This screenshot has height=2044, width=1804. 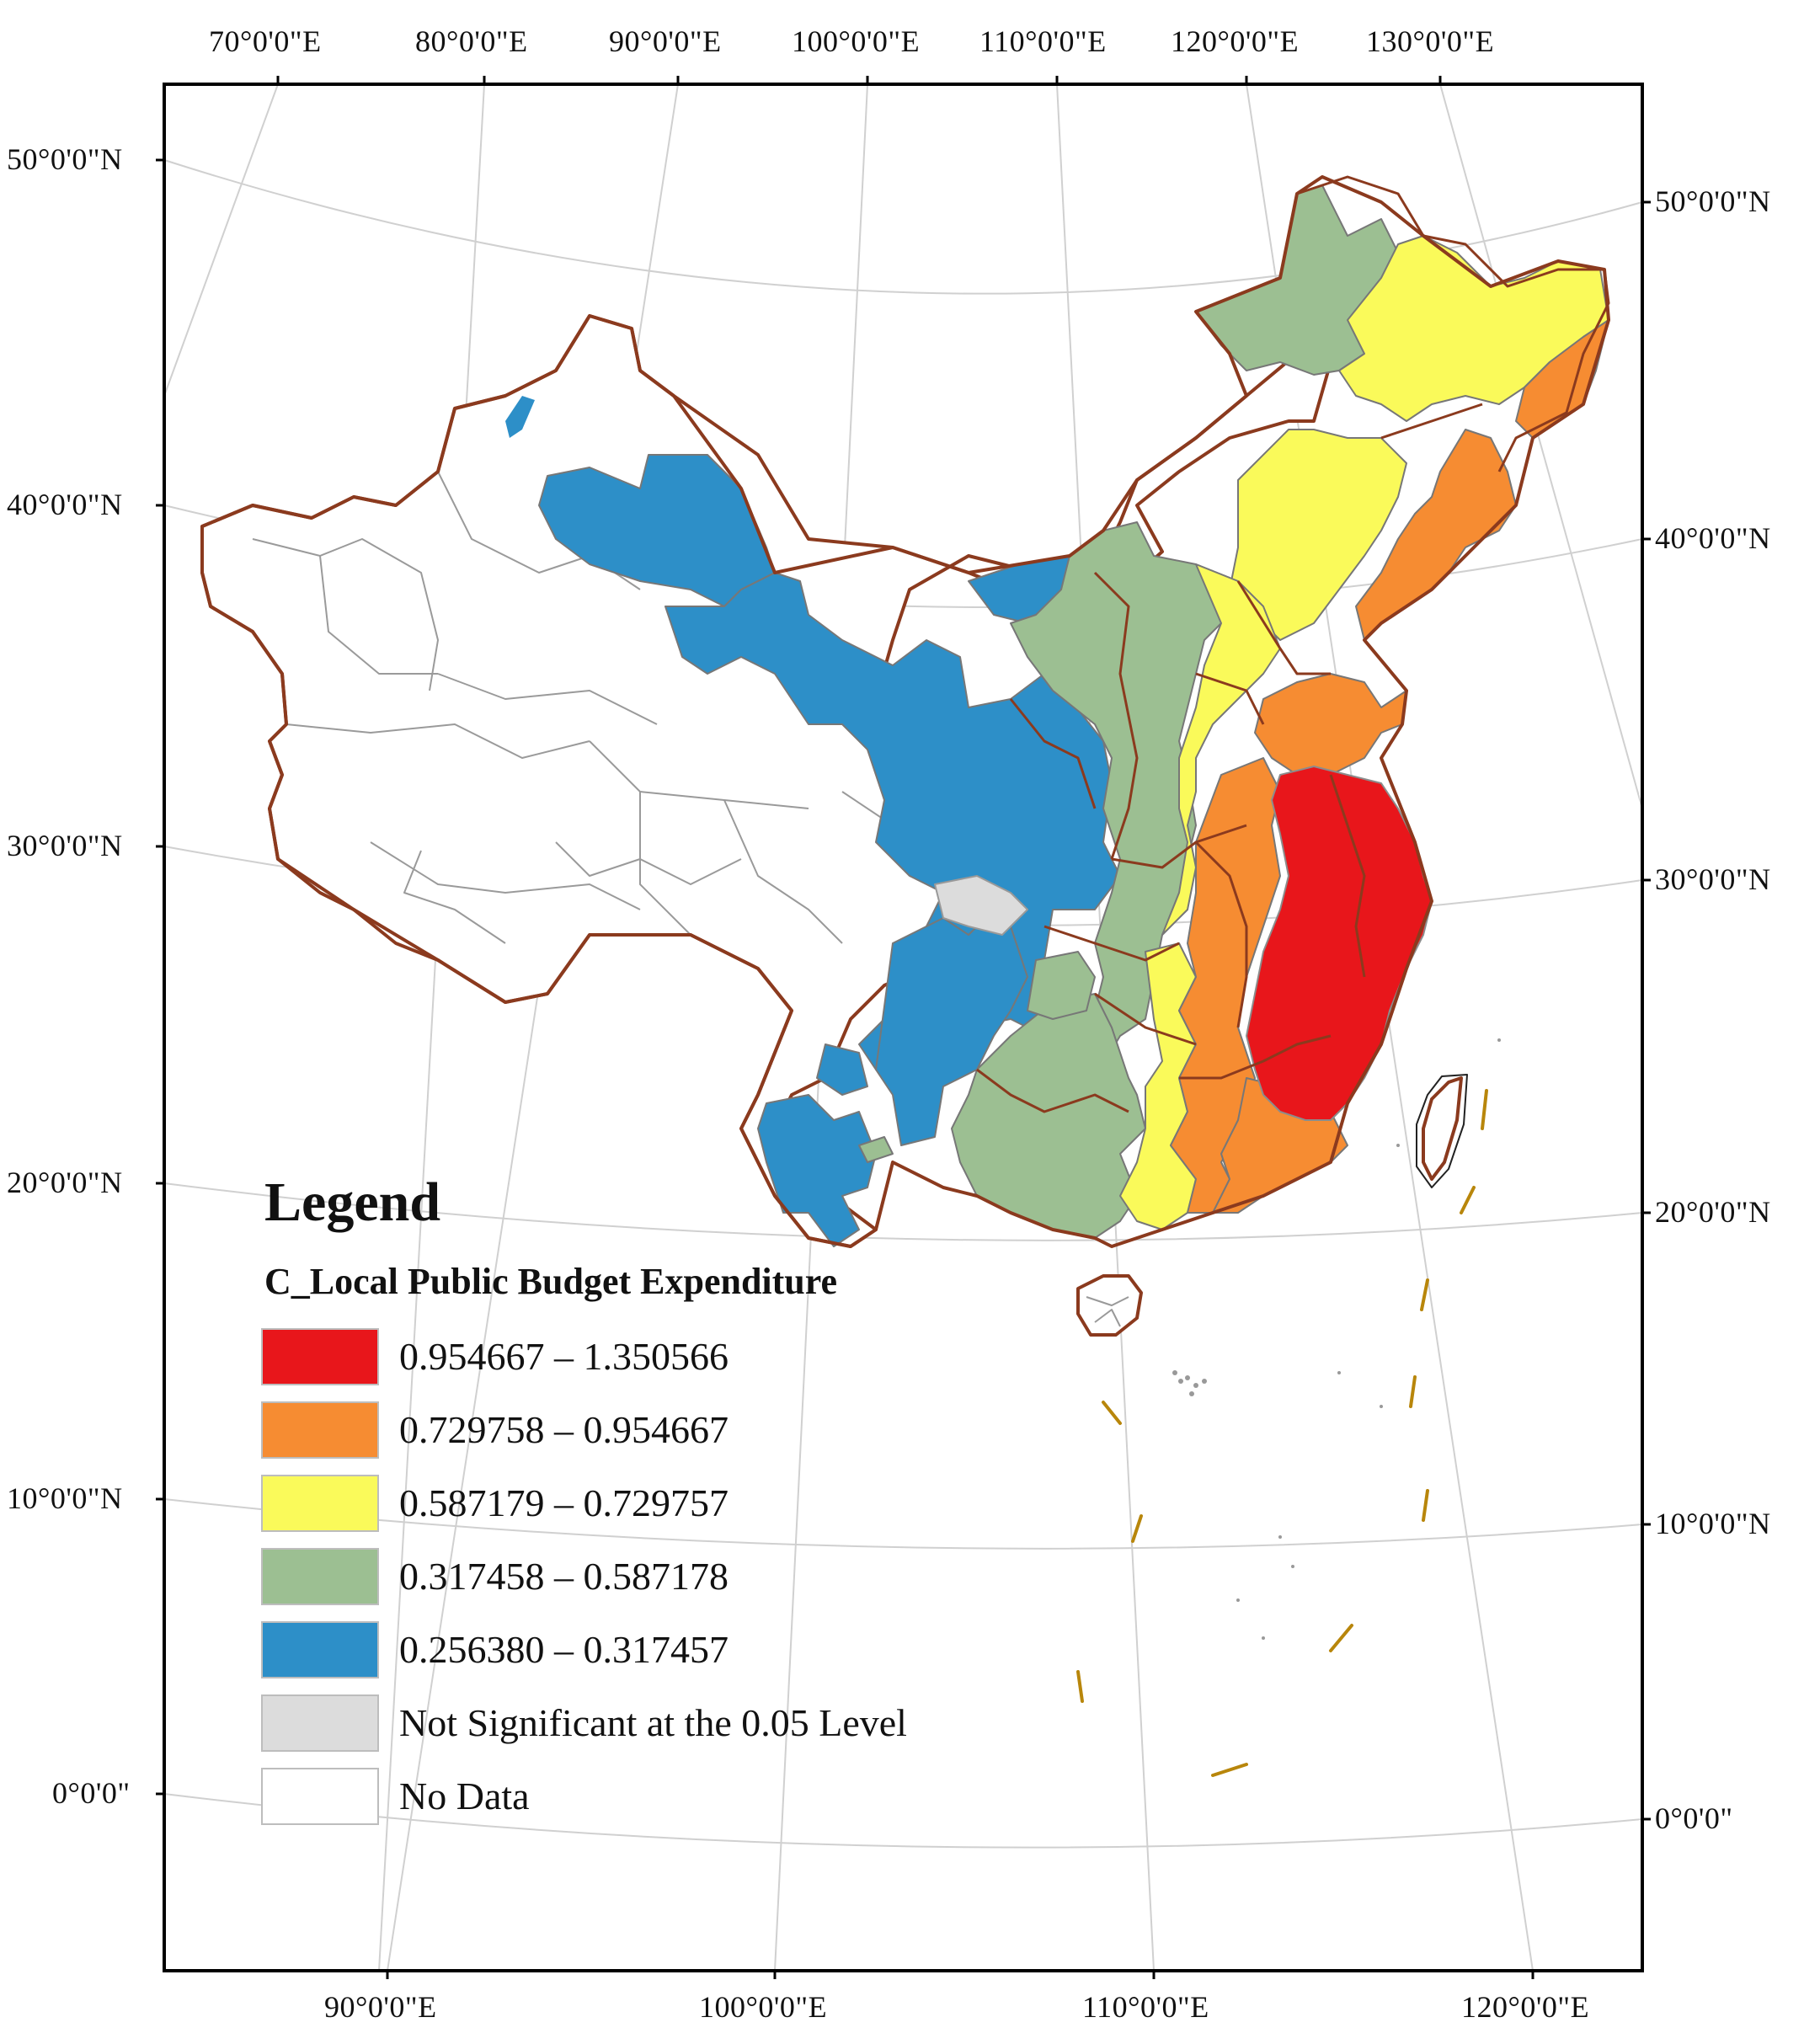 What do you see at coordinates (1145, 2007) in the screenshot?
I see `bottom-longitude-label-110: 110°0'0"E` at bounding box center [1145, 2007].